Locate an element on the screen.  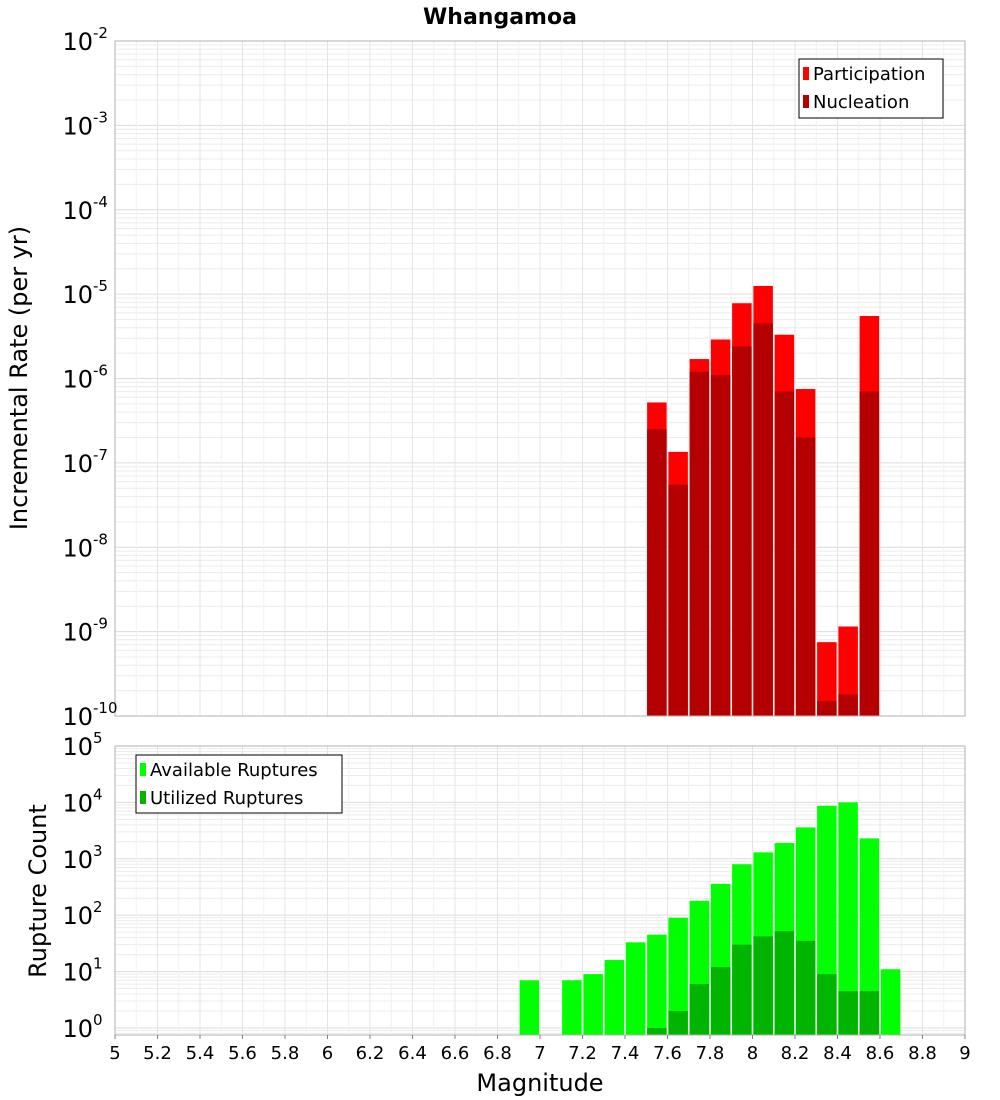
bottom-y-tick-exponent: 0 is located at coordinates (98, 1020).